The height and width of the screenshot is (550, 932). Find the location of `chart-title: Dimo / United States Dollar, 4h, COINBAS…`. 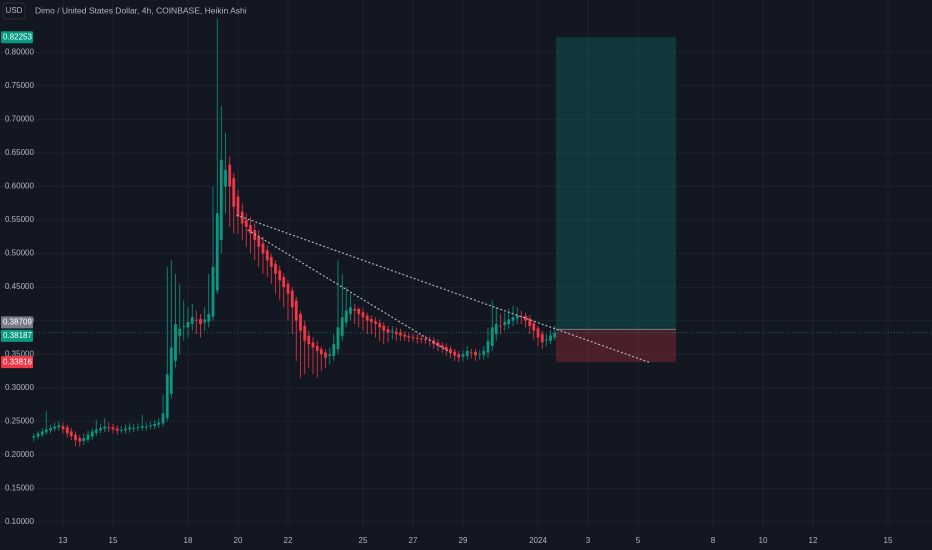

chart-title: Dimo / United States Dollar, 4h, COINBAS… is located at coordinates (141, 10).